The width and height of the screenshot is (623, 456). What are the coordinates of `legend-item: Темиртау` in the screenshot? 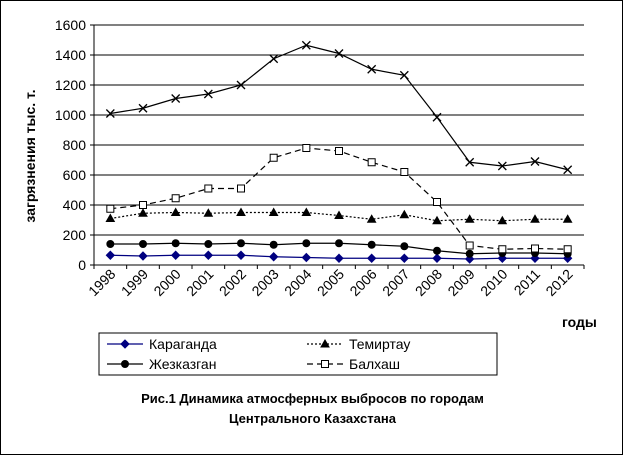 It's located at (358, 344).